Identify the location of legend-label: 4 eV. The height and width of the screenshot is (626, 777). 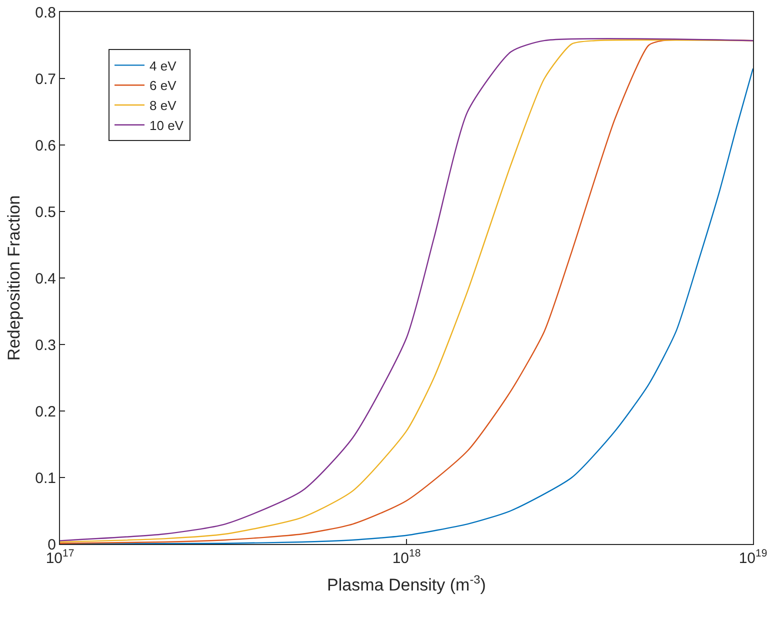
(163, 66).